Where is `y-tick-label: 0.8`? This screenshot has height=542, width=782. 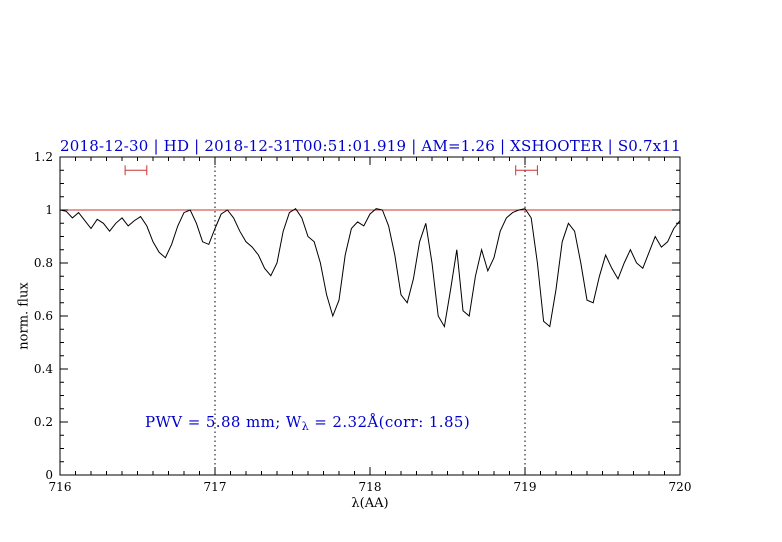 y-tick-label: 0.8 is located at coordinates (43, 263).